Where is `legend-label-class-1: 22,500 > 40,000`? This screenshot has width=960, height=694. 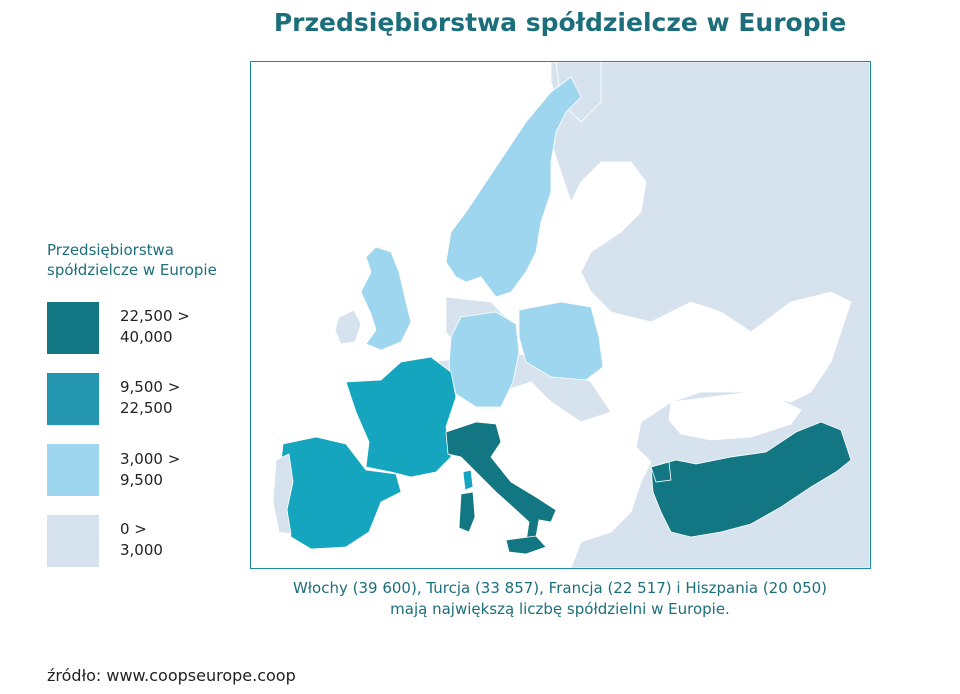
legend-label-class-1: 22,500 > 40,000 is located at coordinates (155, 327).